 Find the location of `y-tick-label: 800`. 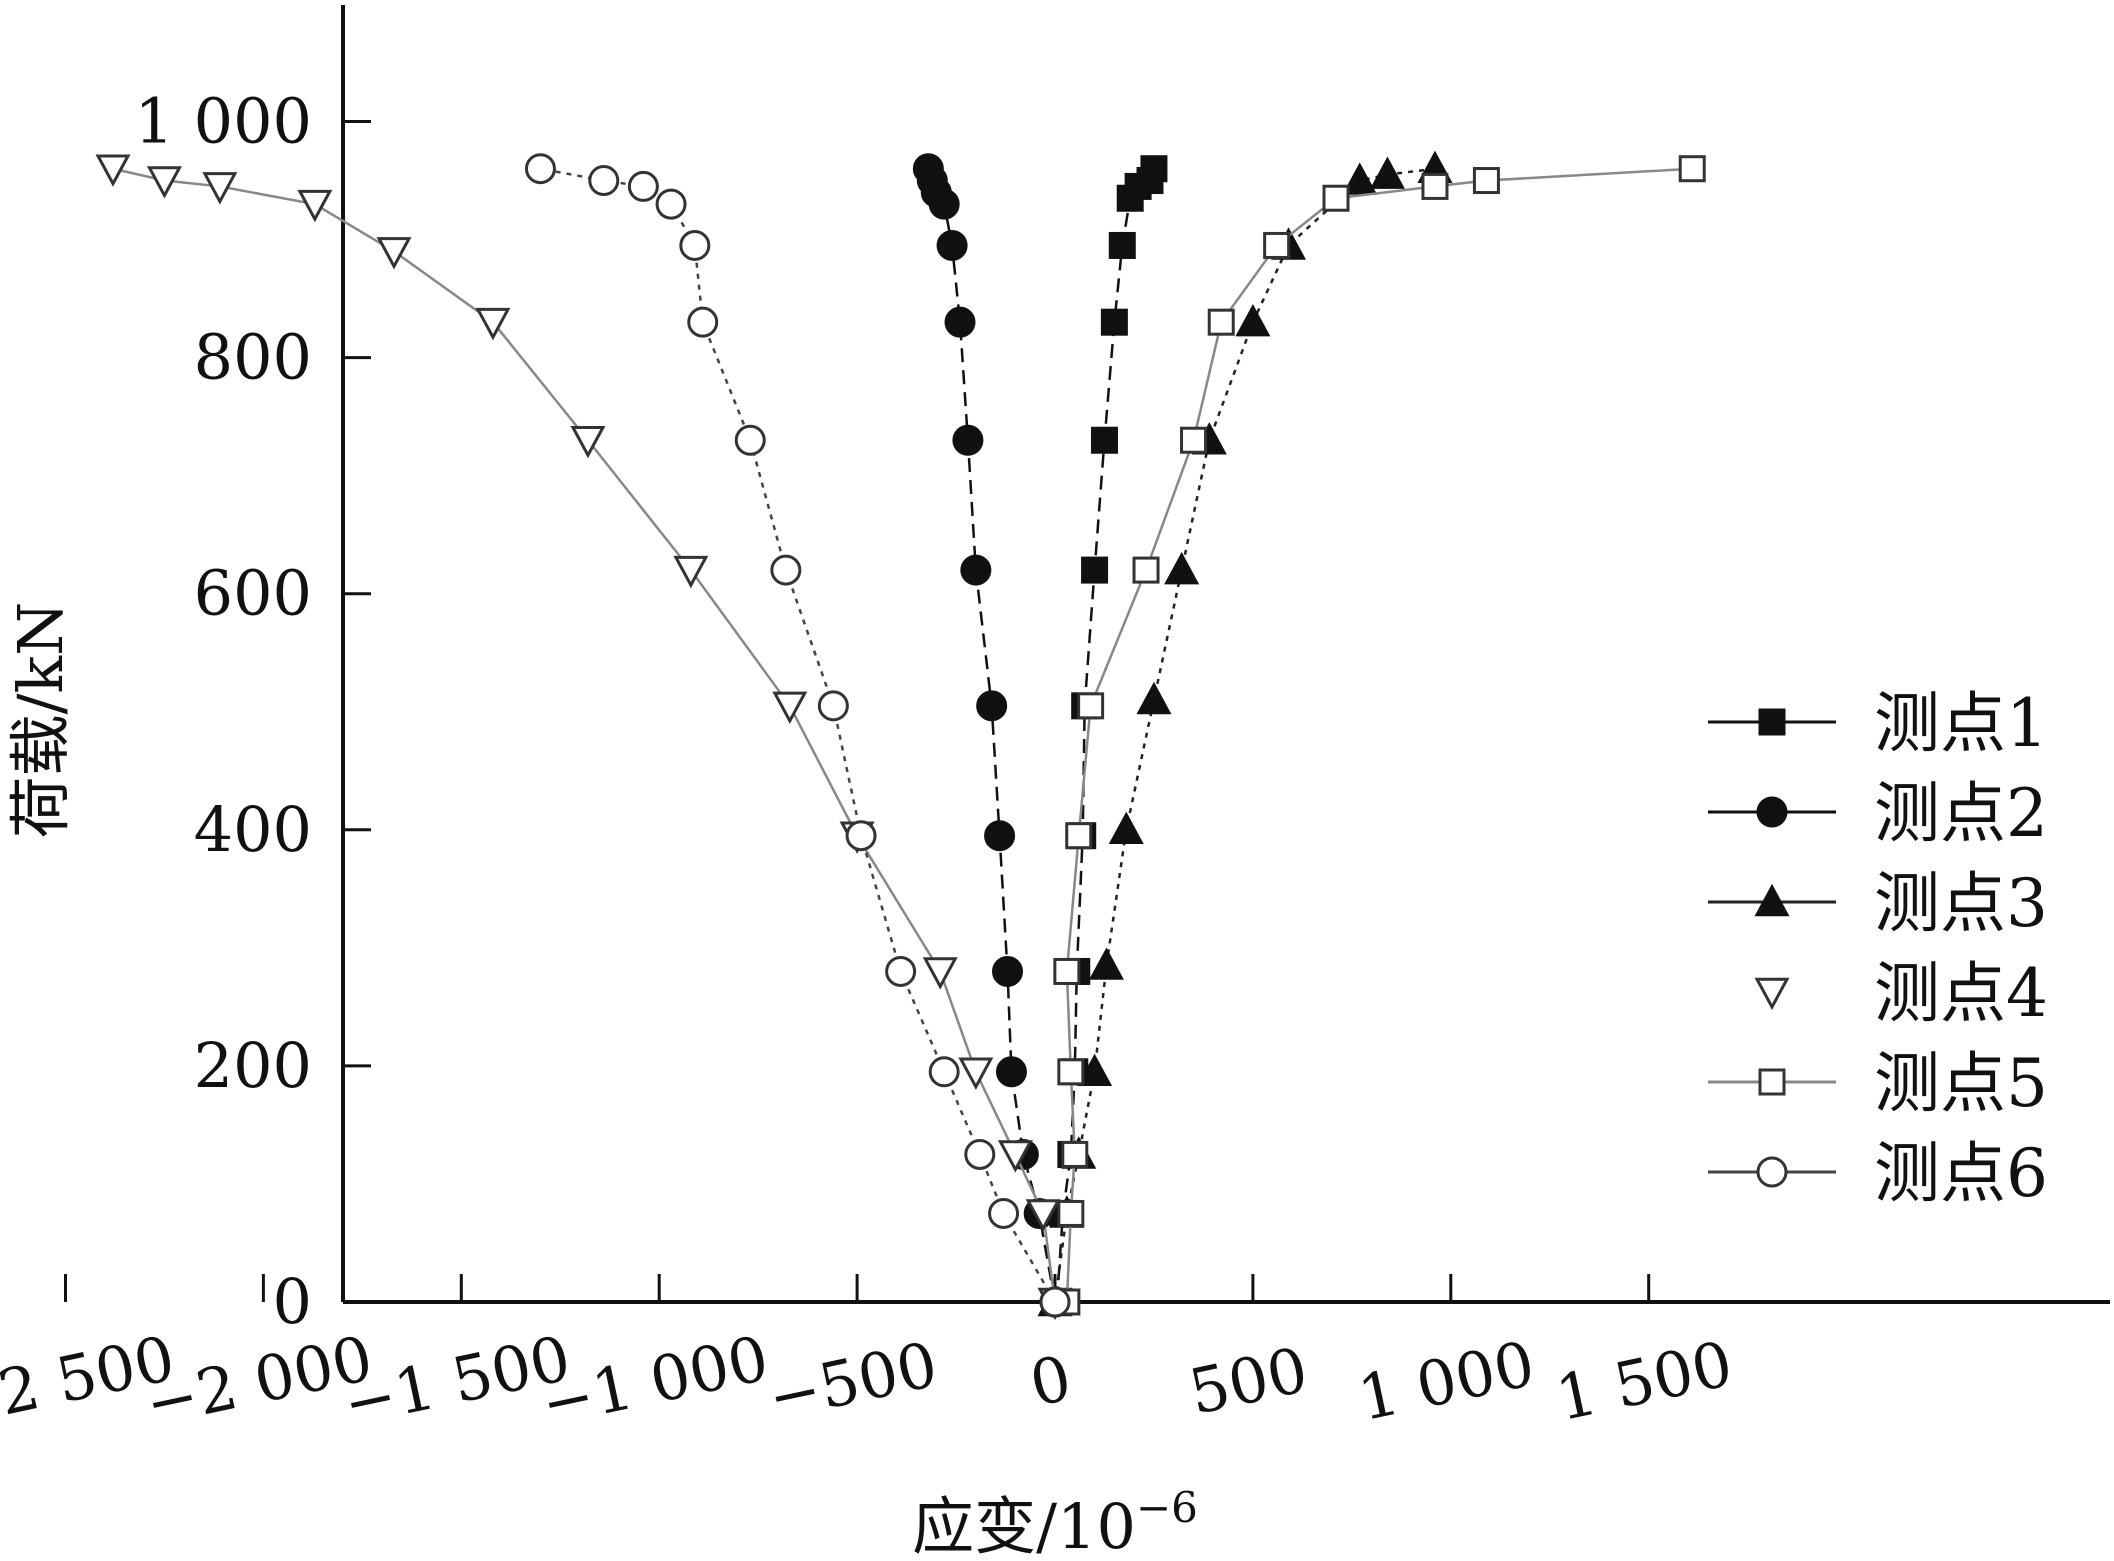

y-tick-label: 800 is located at coordinates (253, 357).